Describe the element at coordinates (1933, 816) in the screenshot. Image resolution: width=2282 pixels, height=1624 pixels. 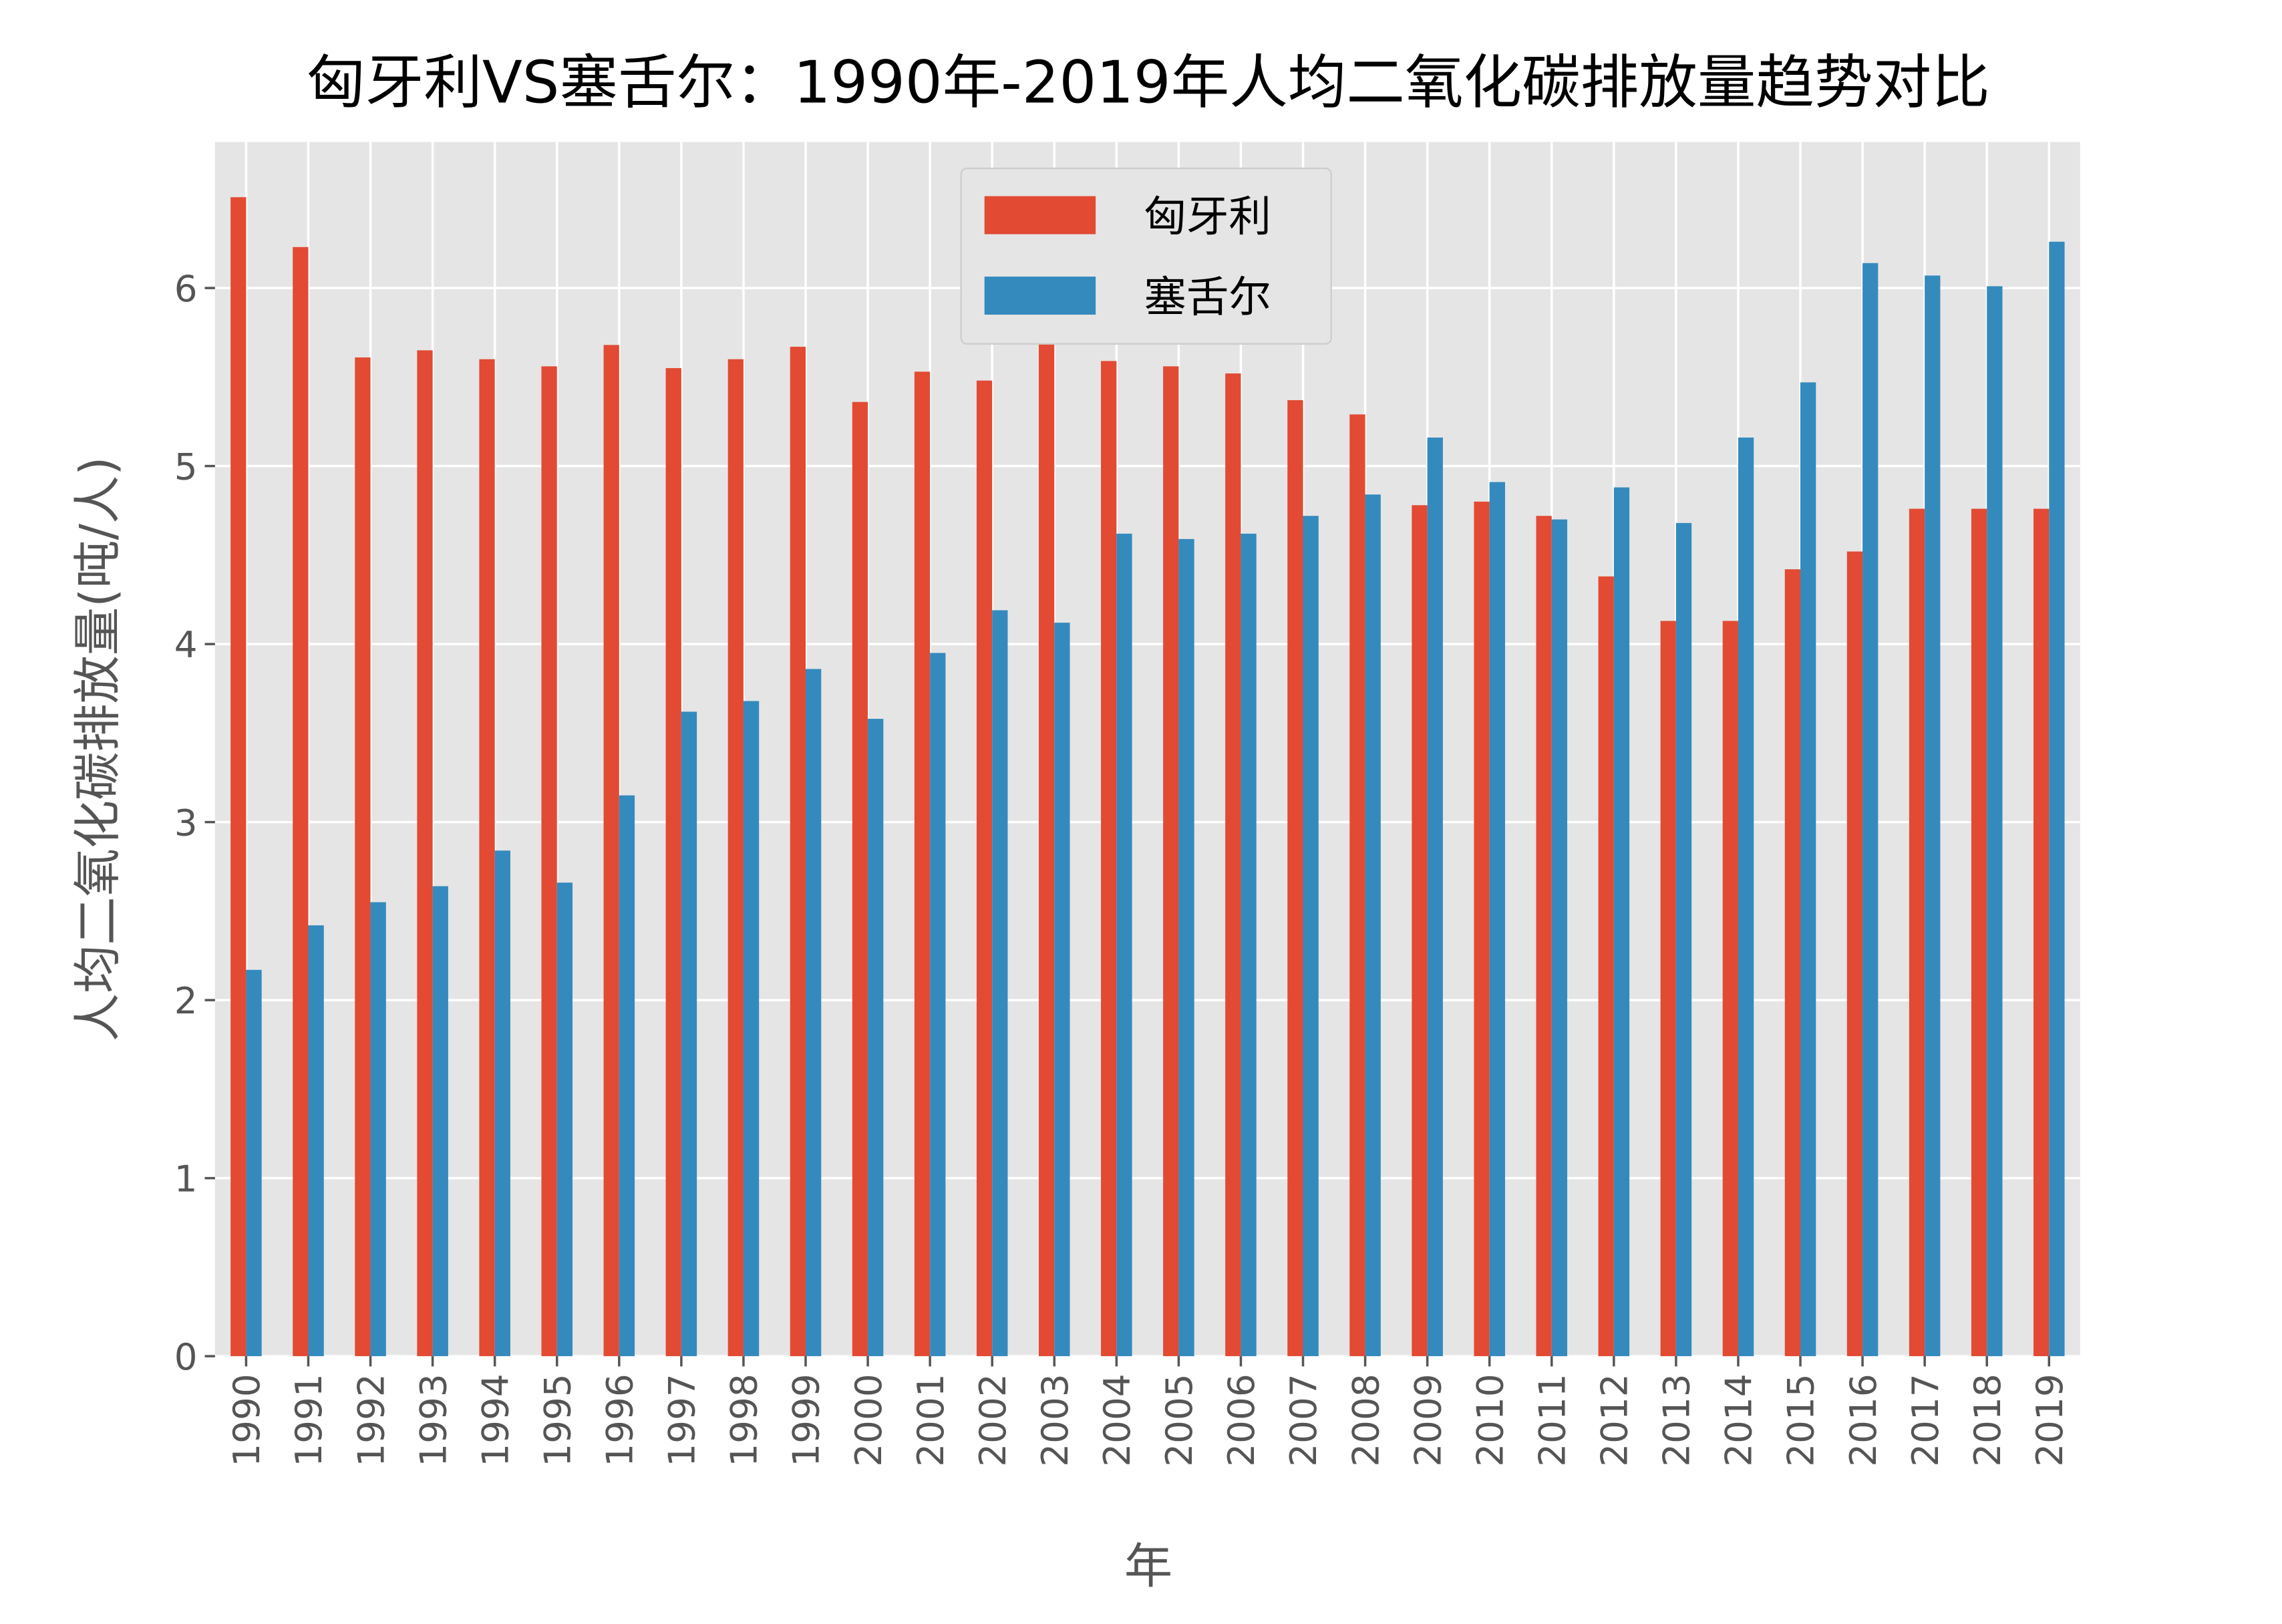
I see `bar-seychelles-2017` at that location.